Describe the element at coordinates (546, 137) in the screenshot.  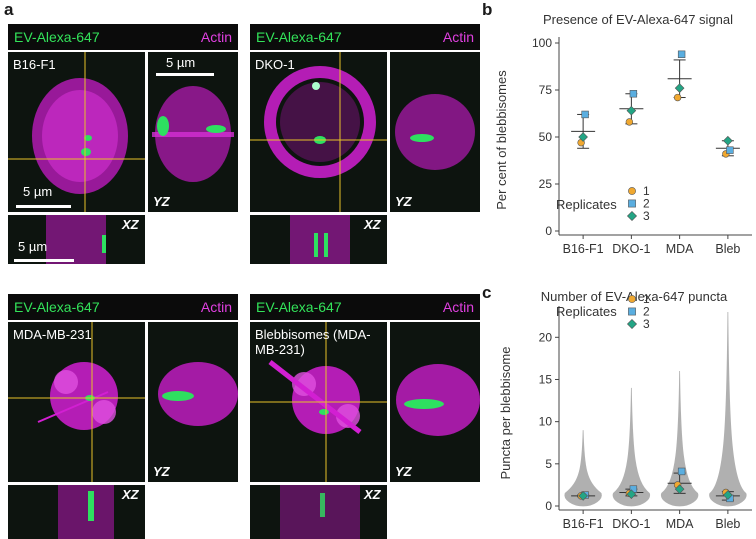
I see `y-tick-label: 50` at that location.